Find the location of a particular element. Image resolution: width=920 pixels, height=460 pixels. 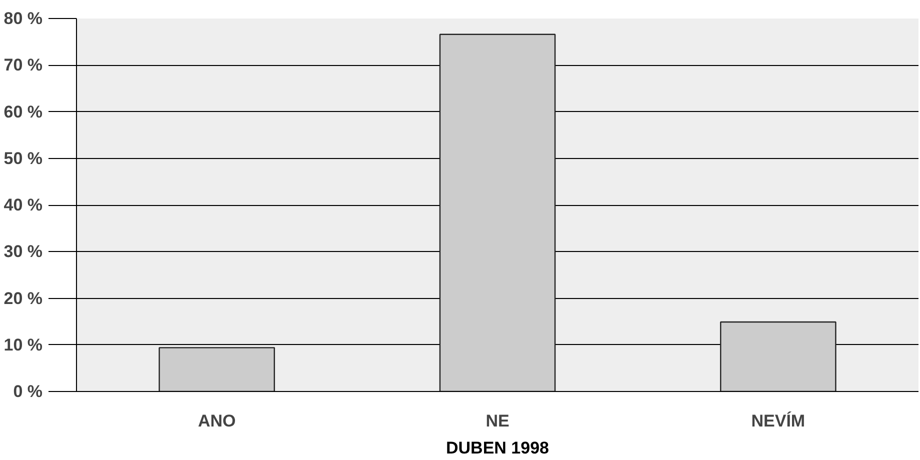

y-tick-label: 30 % is located at coordinates (23, 252).